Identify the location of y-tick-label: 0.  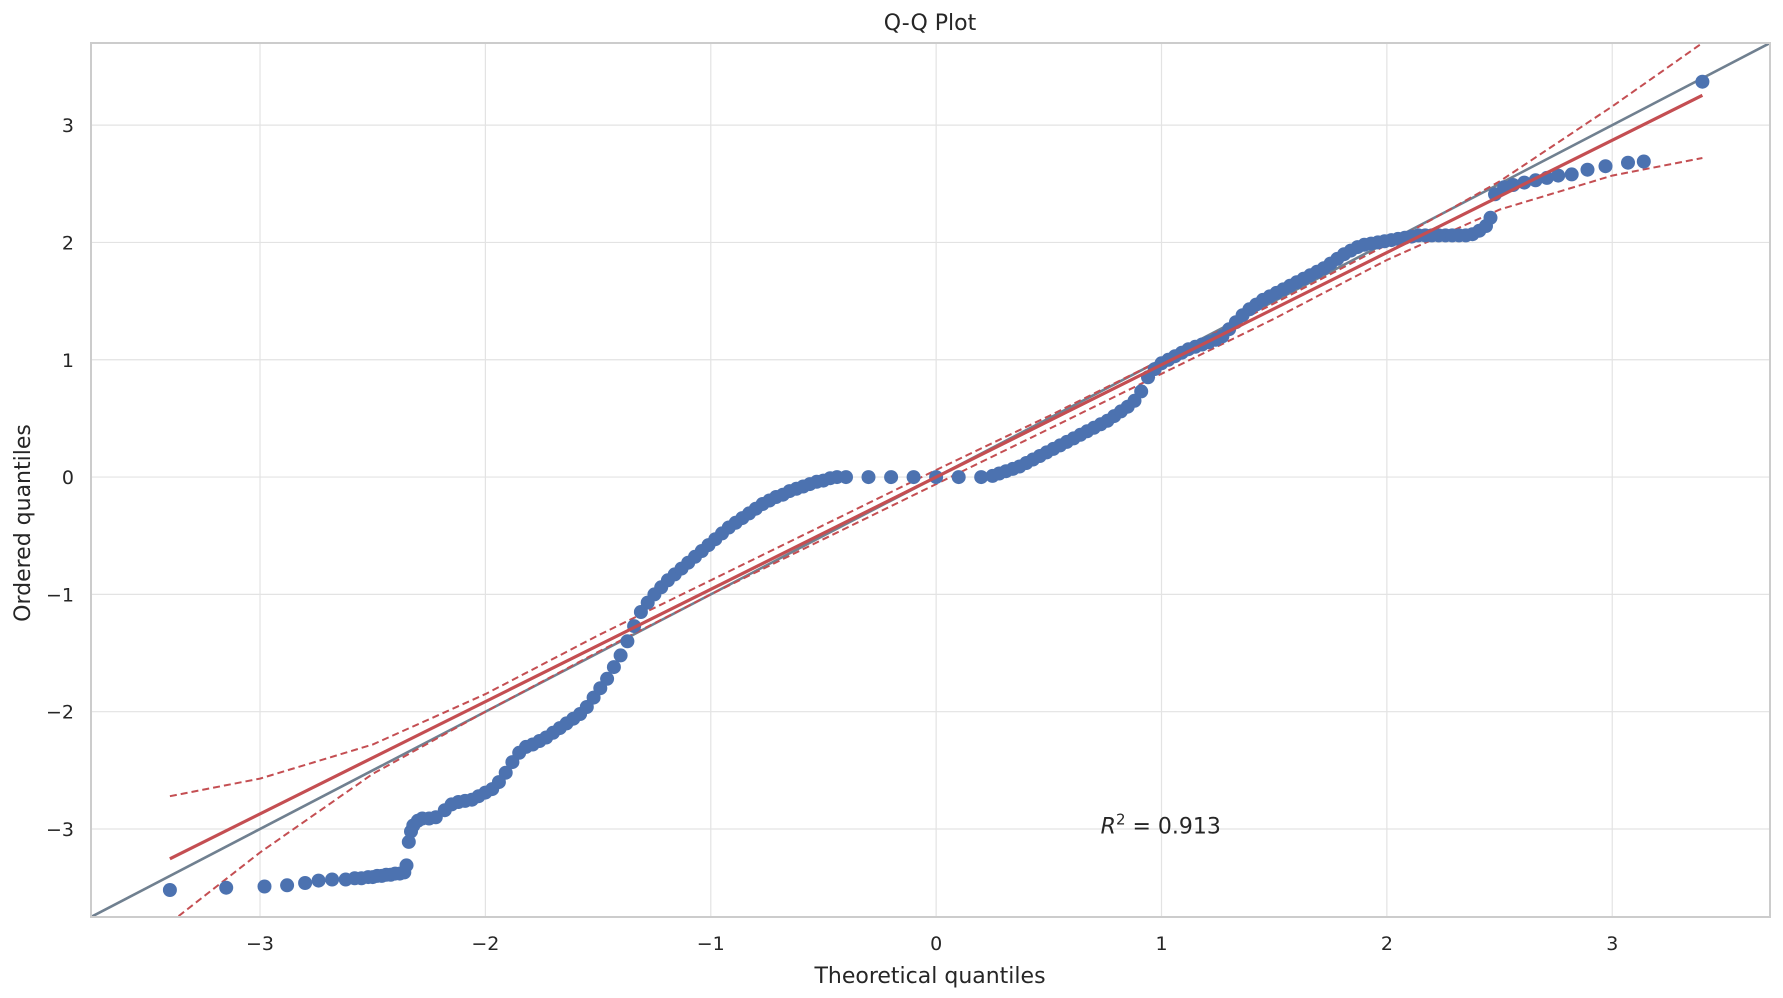
(68, 478).